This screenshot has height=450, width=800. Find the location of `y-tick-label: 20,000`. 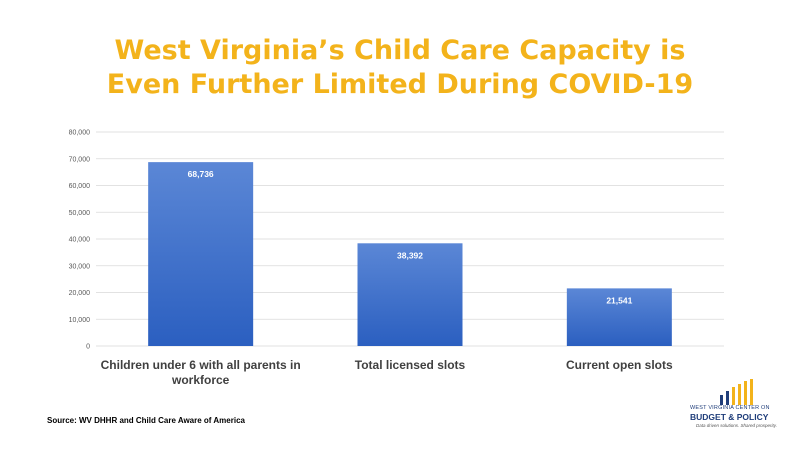

y-tick-label: 20,000 is located at coordinates (80, 293).